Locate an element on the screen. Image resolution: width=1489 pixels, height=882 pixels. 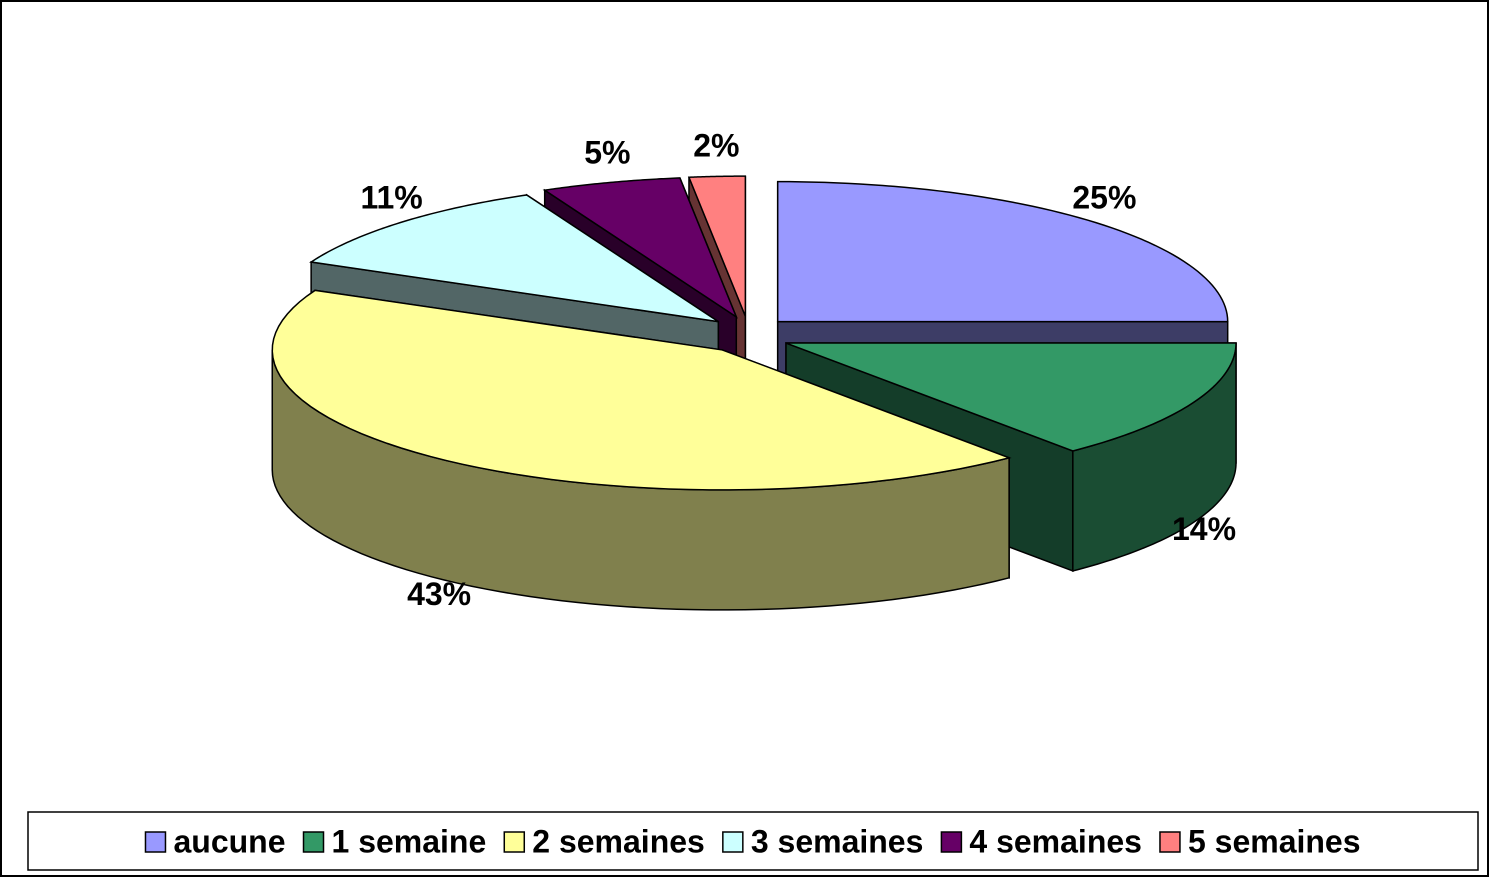
legend-label: 4 semaines is located at coordinates (1055, 841).